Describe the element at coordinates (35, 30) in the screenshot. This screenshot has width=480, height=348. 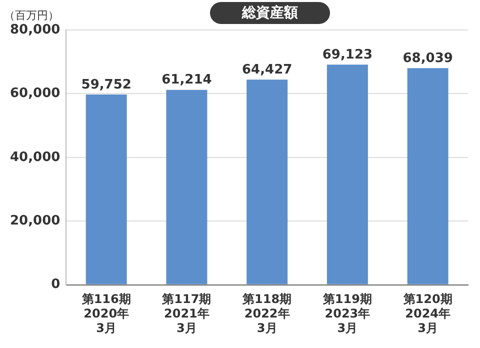
I see `y-tick-label: 80,000` at that location.